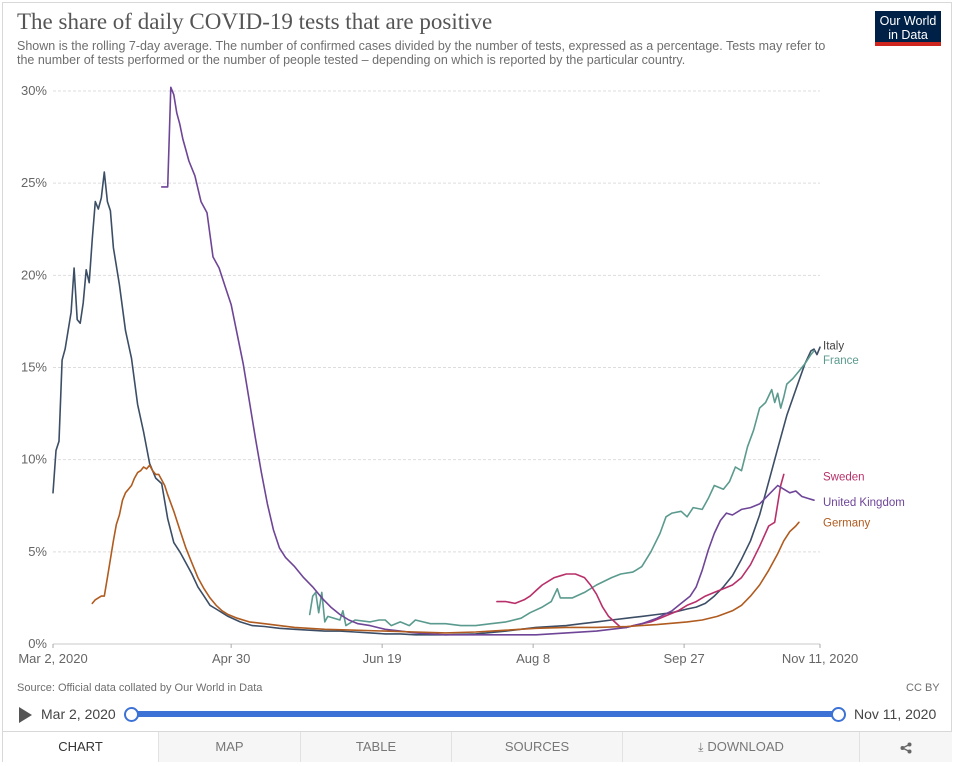  I want to click on tab-sources: SOURCES, so click(536, 747).